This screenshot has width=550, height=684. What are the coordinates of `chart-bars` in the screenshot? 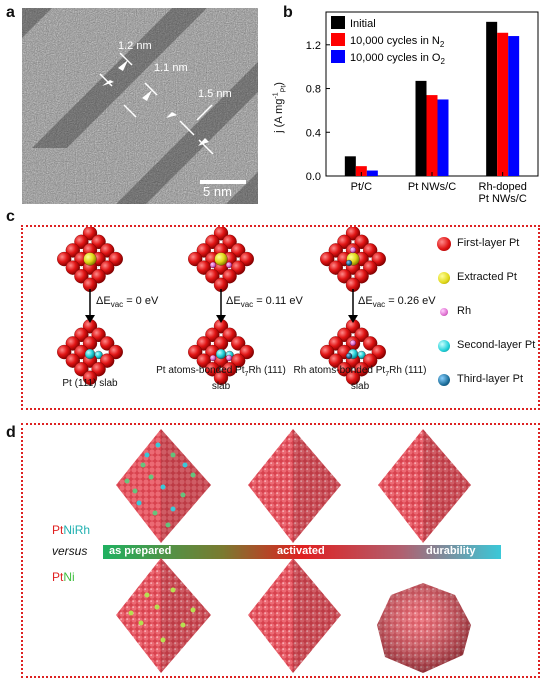 It's located at (432, 99).